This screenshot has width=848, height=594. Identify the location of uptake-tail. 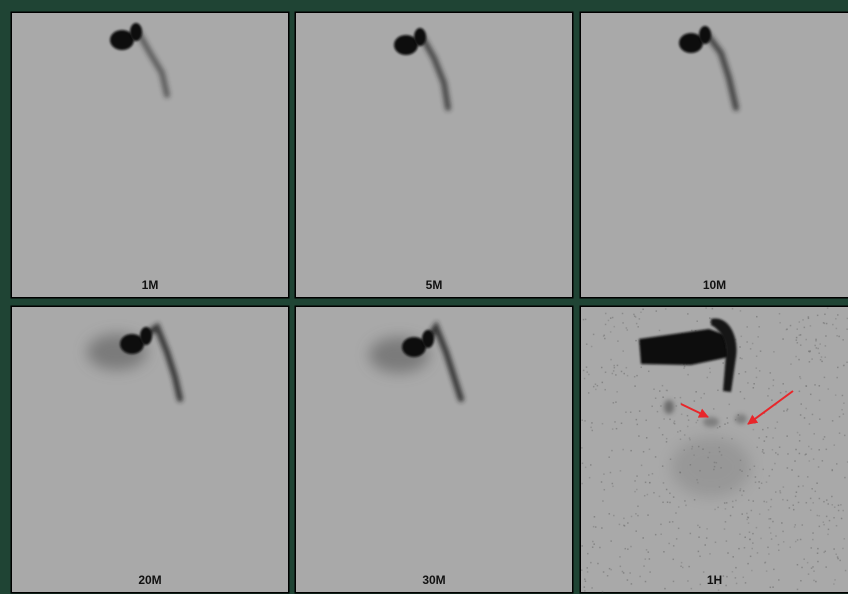
(721, 70).